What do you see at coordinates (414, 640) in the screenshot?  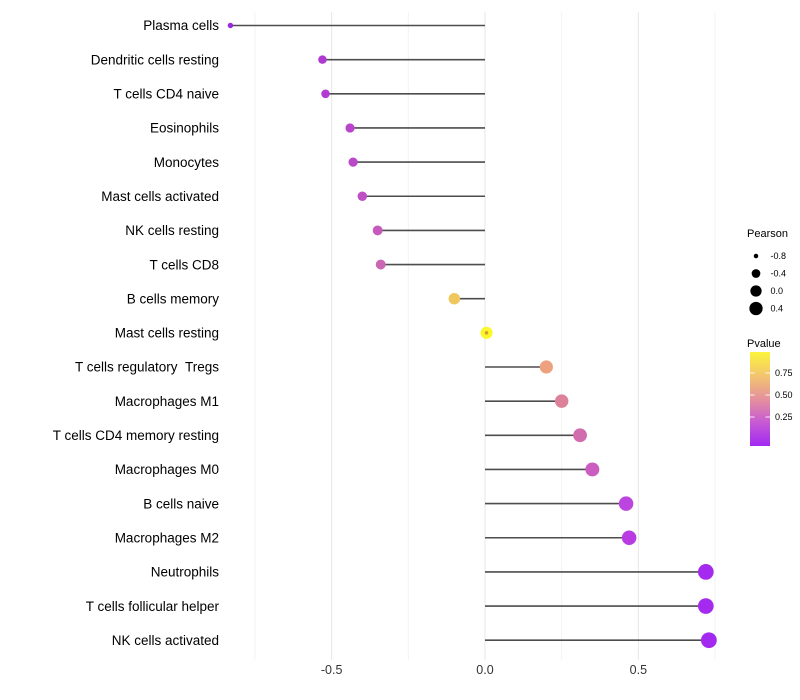 I see `lollipop-row: NK cells activated` at bounding box center [414, 640].